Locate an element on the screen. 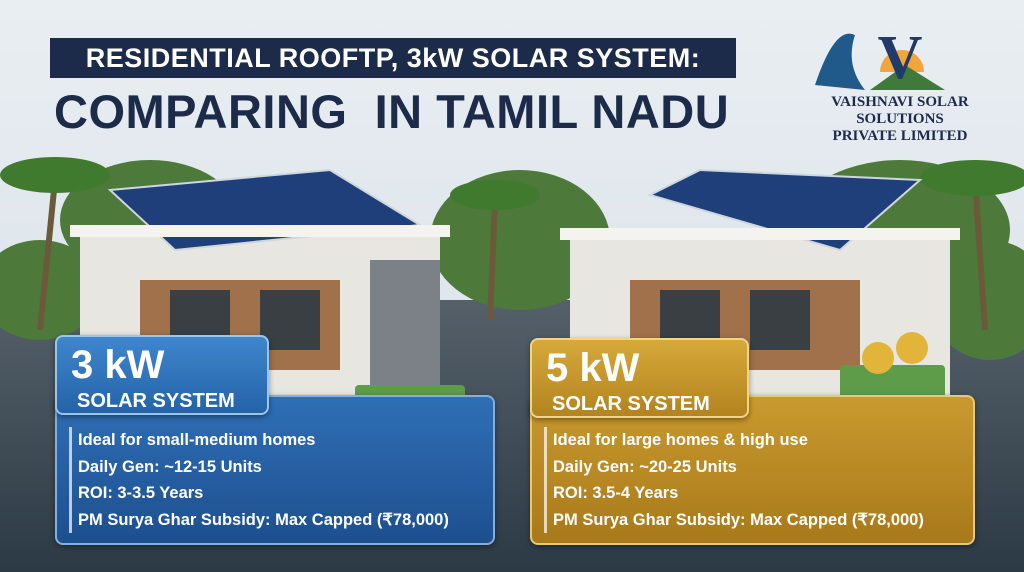  point: Ideal for large homes & high use is located at coordinates (758, 440).